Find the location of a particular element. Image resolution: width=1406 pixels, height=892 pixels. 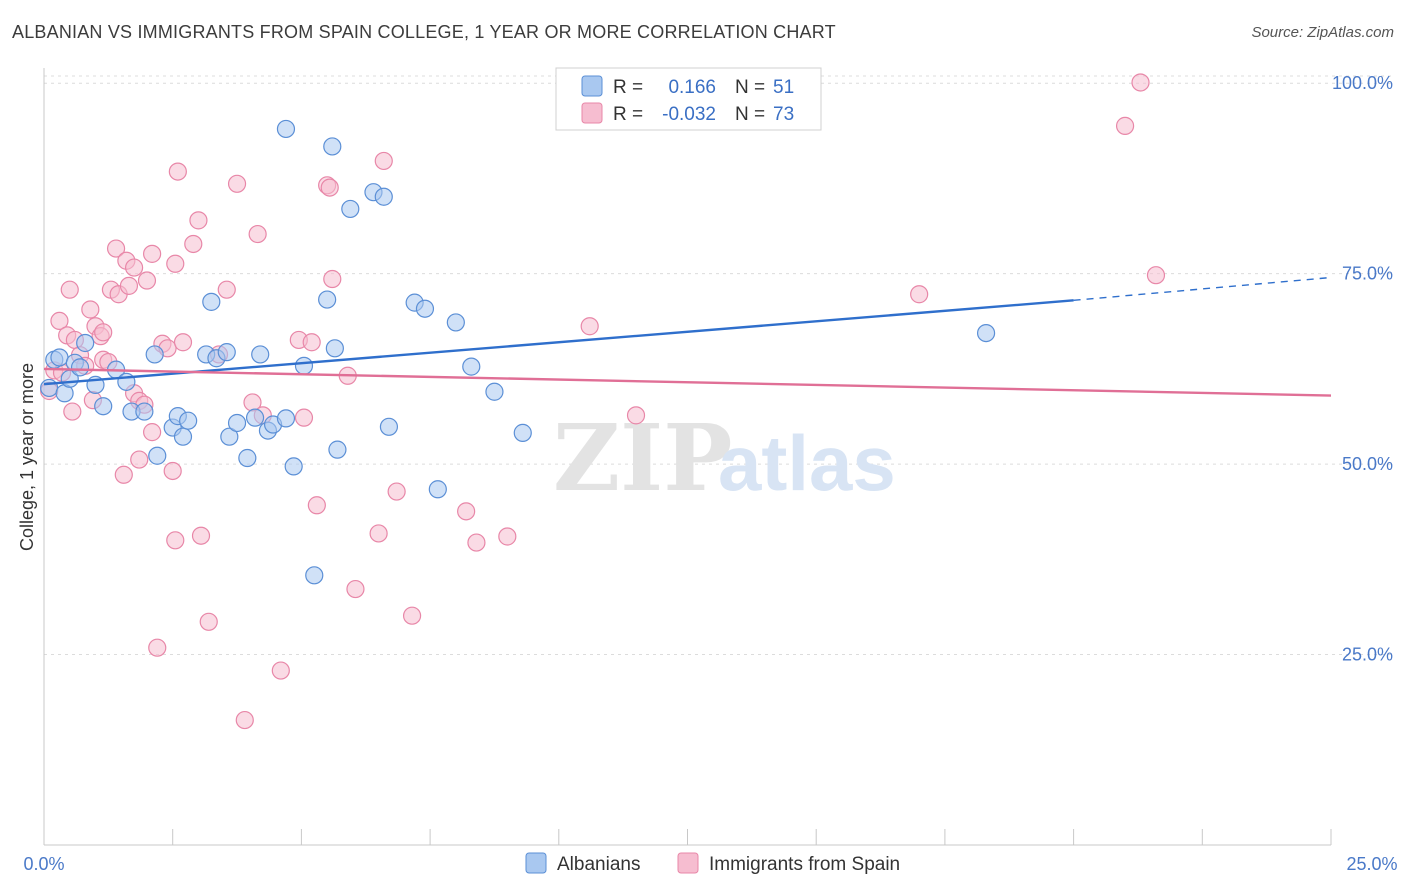

legend-r-label-spain: R = is located at coordinates (628, 114).